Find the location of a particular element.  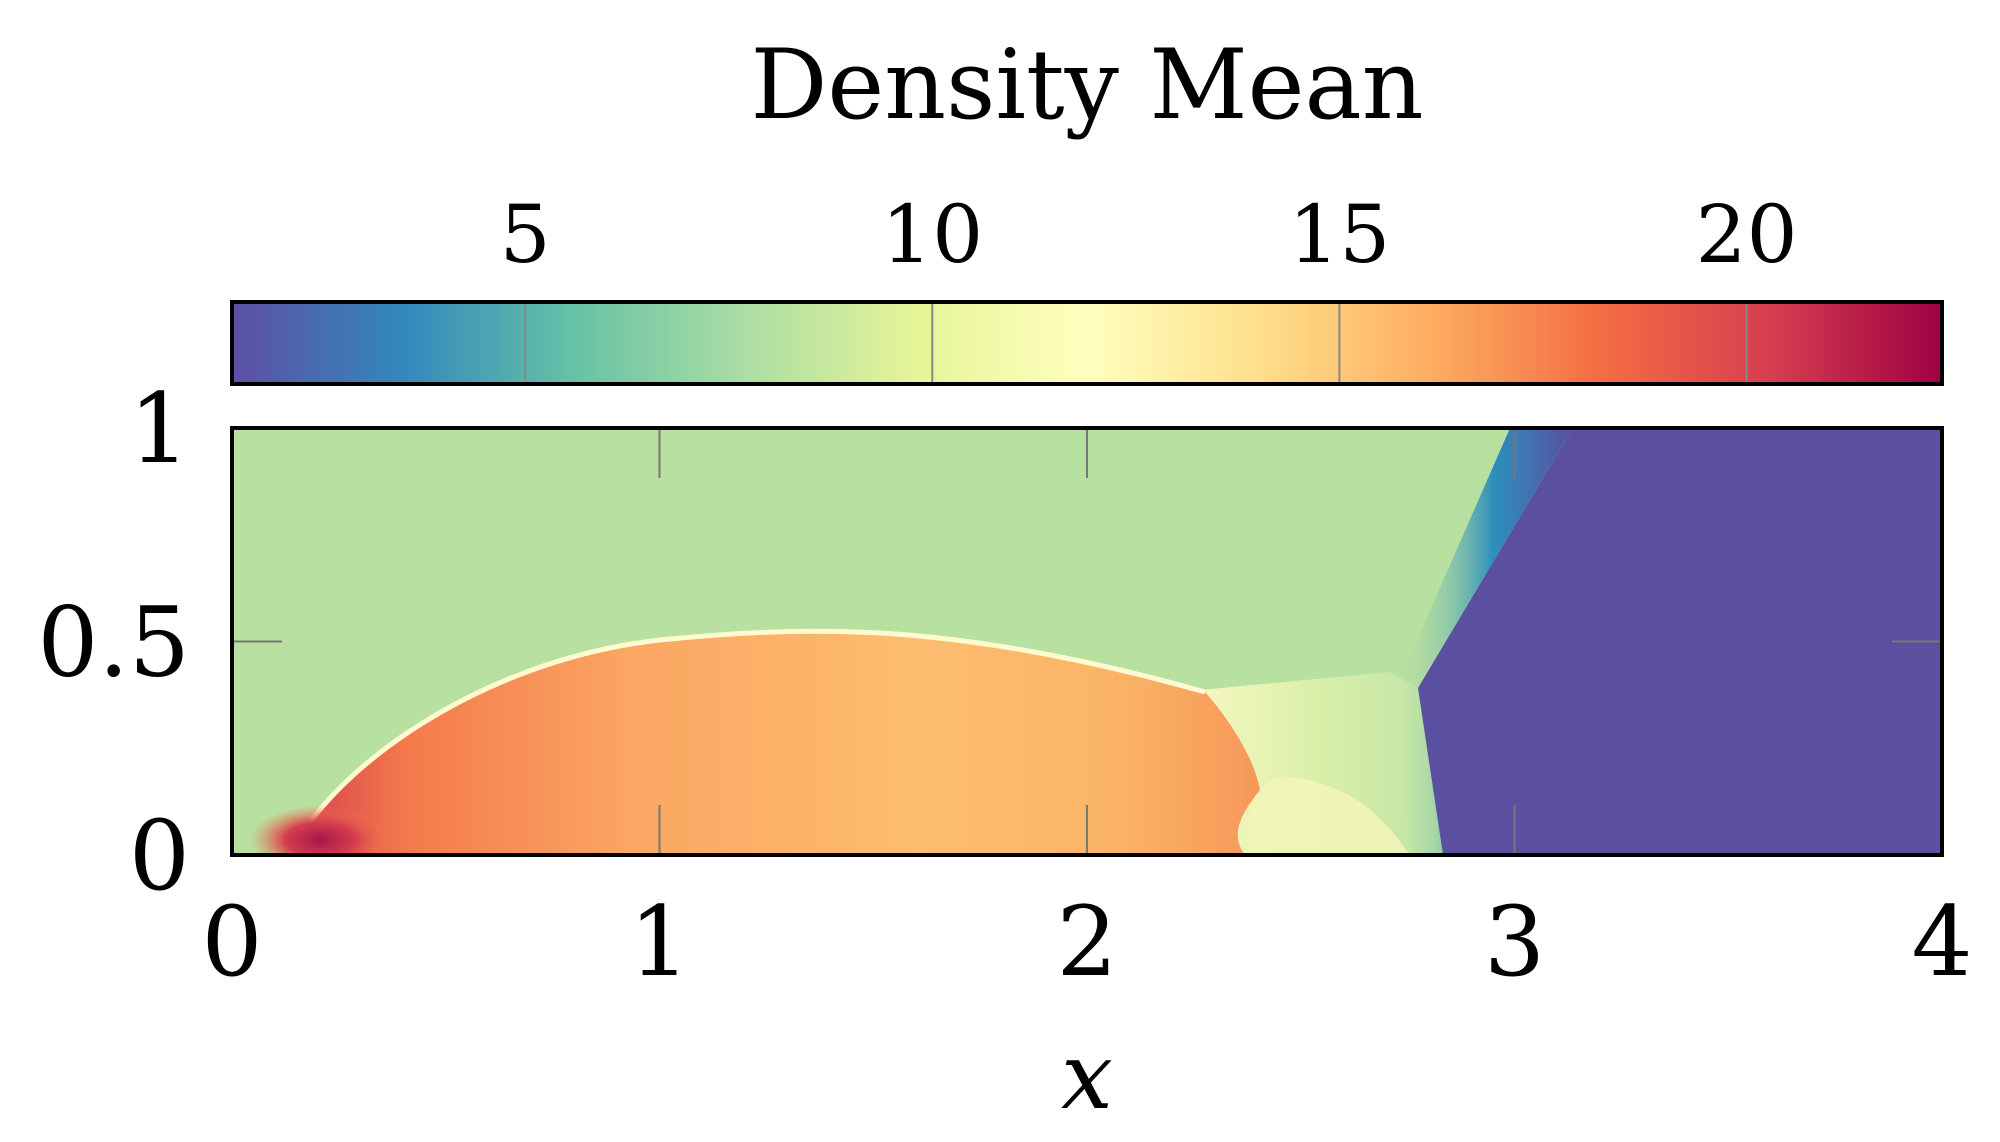

x-tick-labels: 0 1 2 3 4 is located at coordinates (1086, 942).